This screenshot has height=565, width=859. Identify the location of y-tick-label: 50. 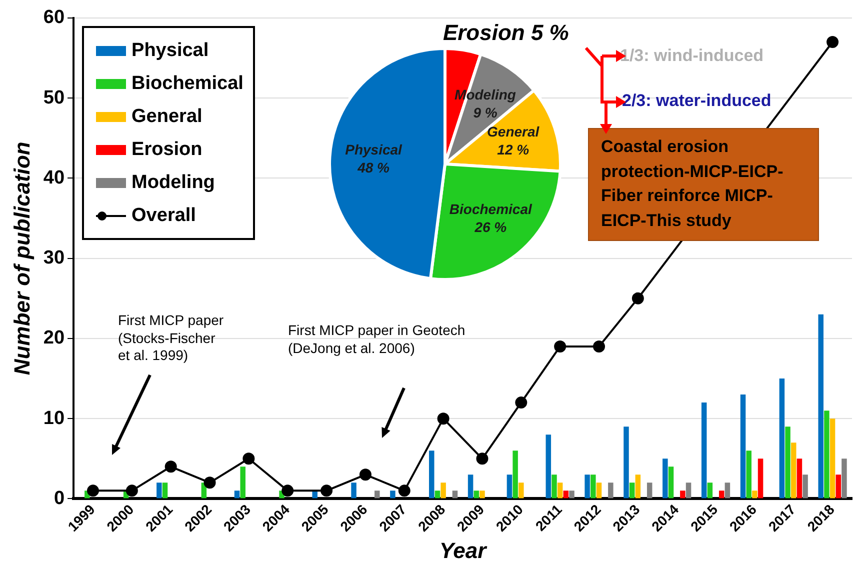
(54, 97).